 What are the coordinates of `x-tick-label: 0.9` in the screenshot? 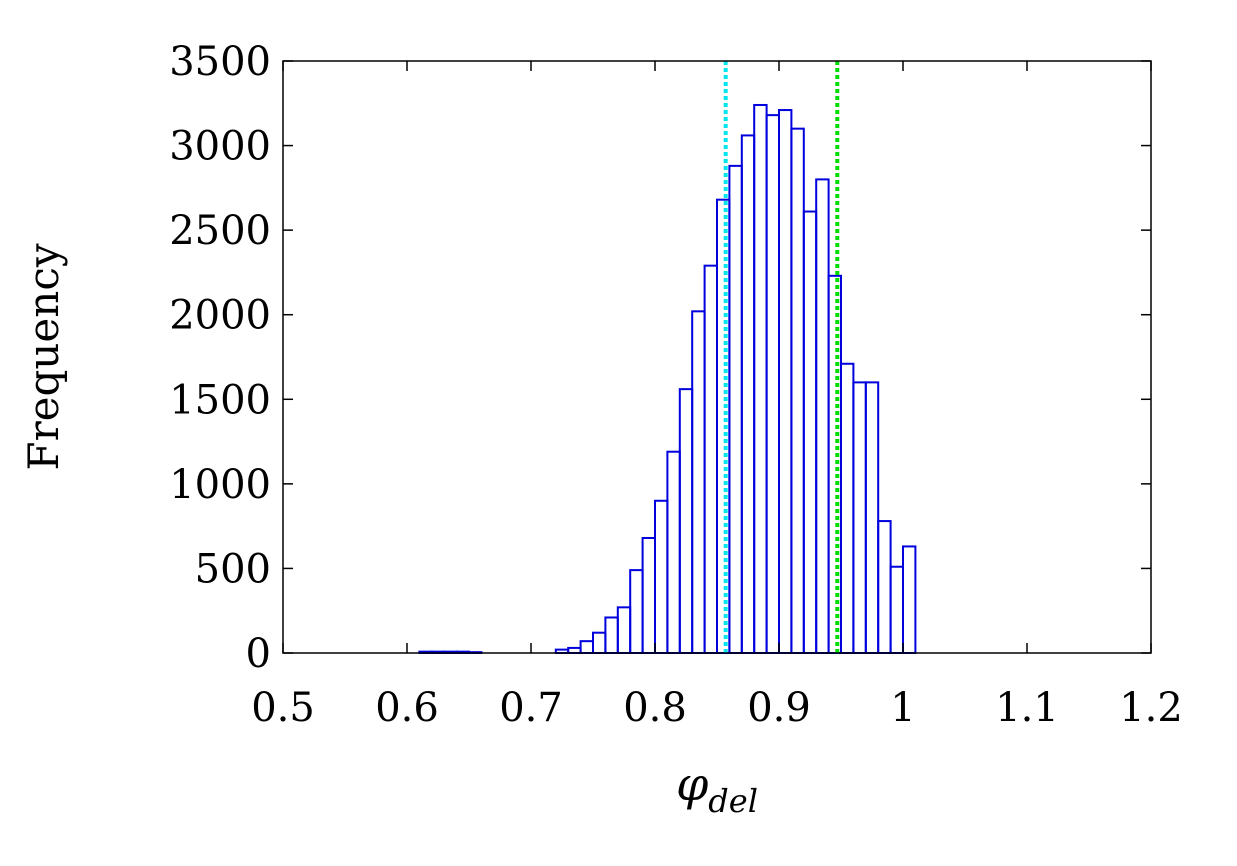 It's located at (779, 708).